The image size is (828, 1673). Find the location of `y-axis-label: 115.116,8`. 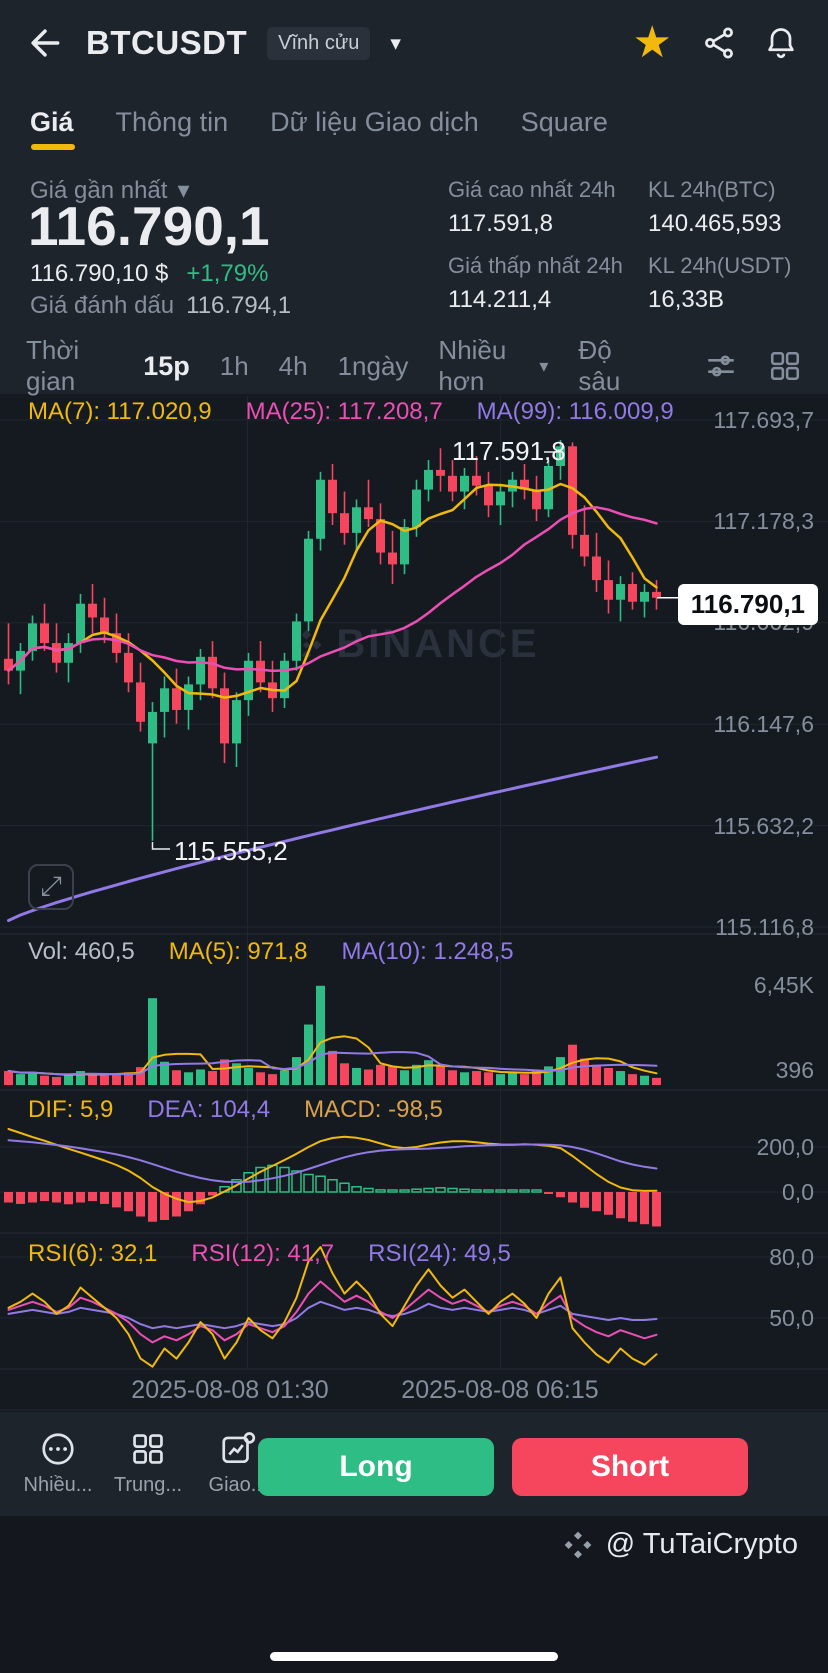

y-axis-label: 115.116,8 is located at coordinates (764, 927).